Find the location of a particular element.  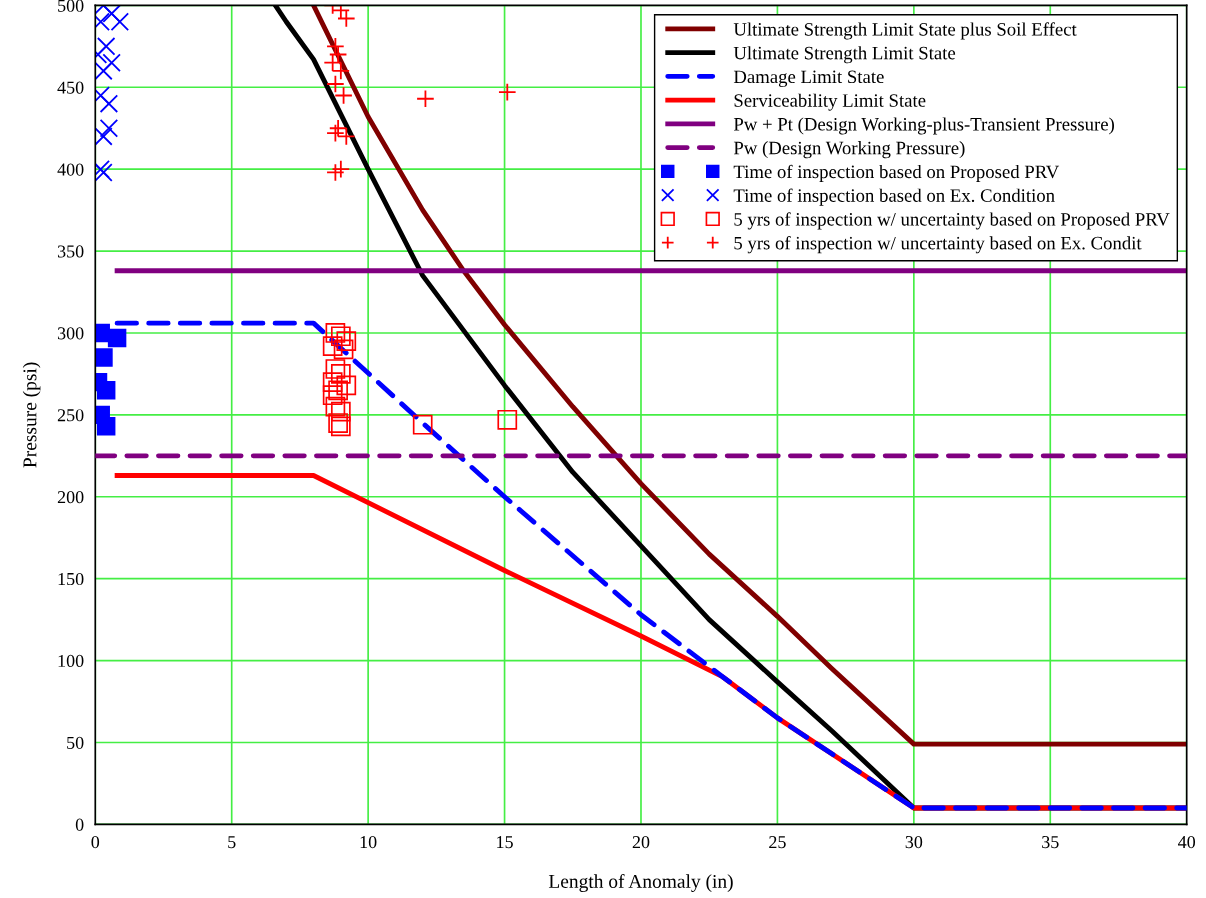

y-tick-label: 200 is located at coordinates (70, 497).